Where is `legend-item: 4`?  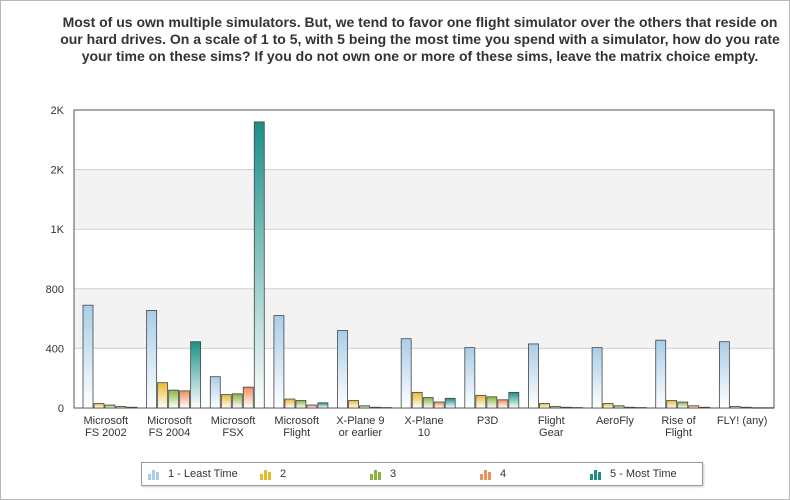 legend-item: 4 is located at coordinates (529, 474).